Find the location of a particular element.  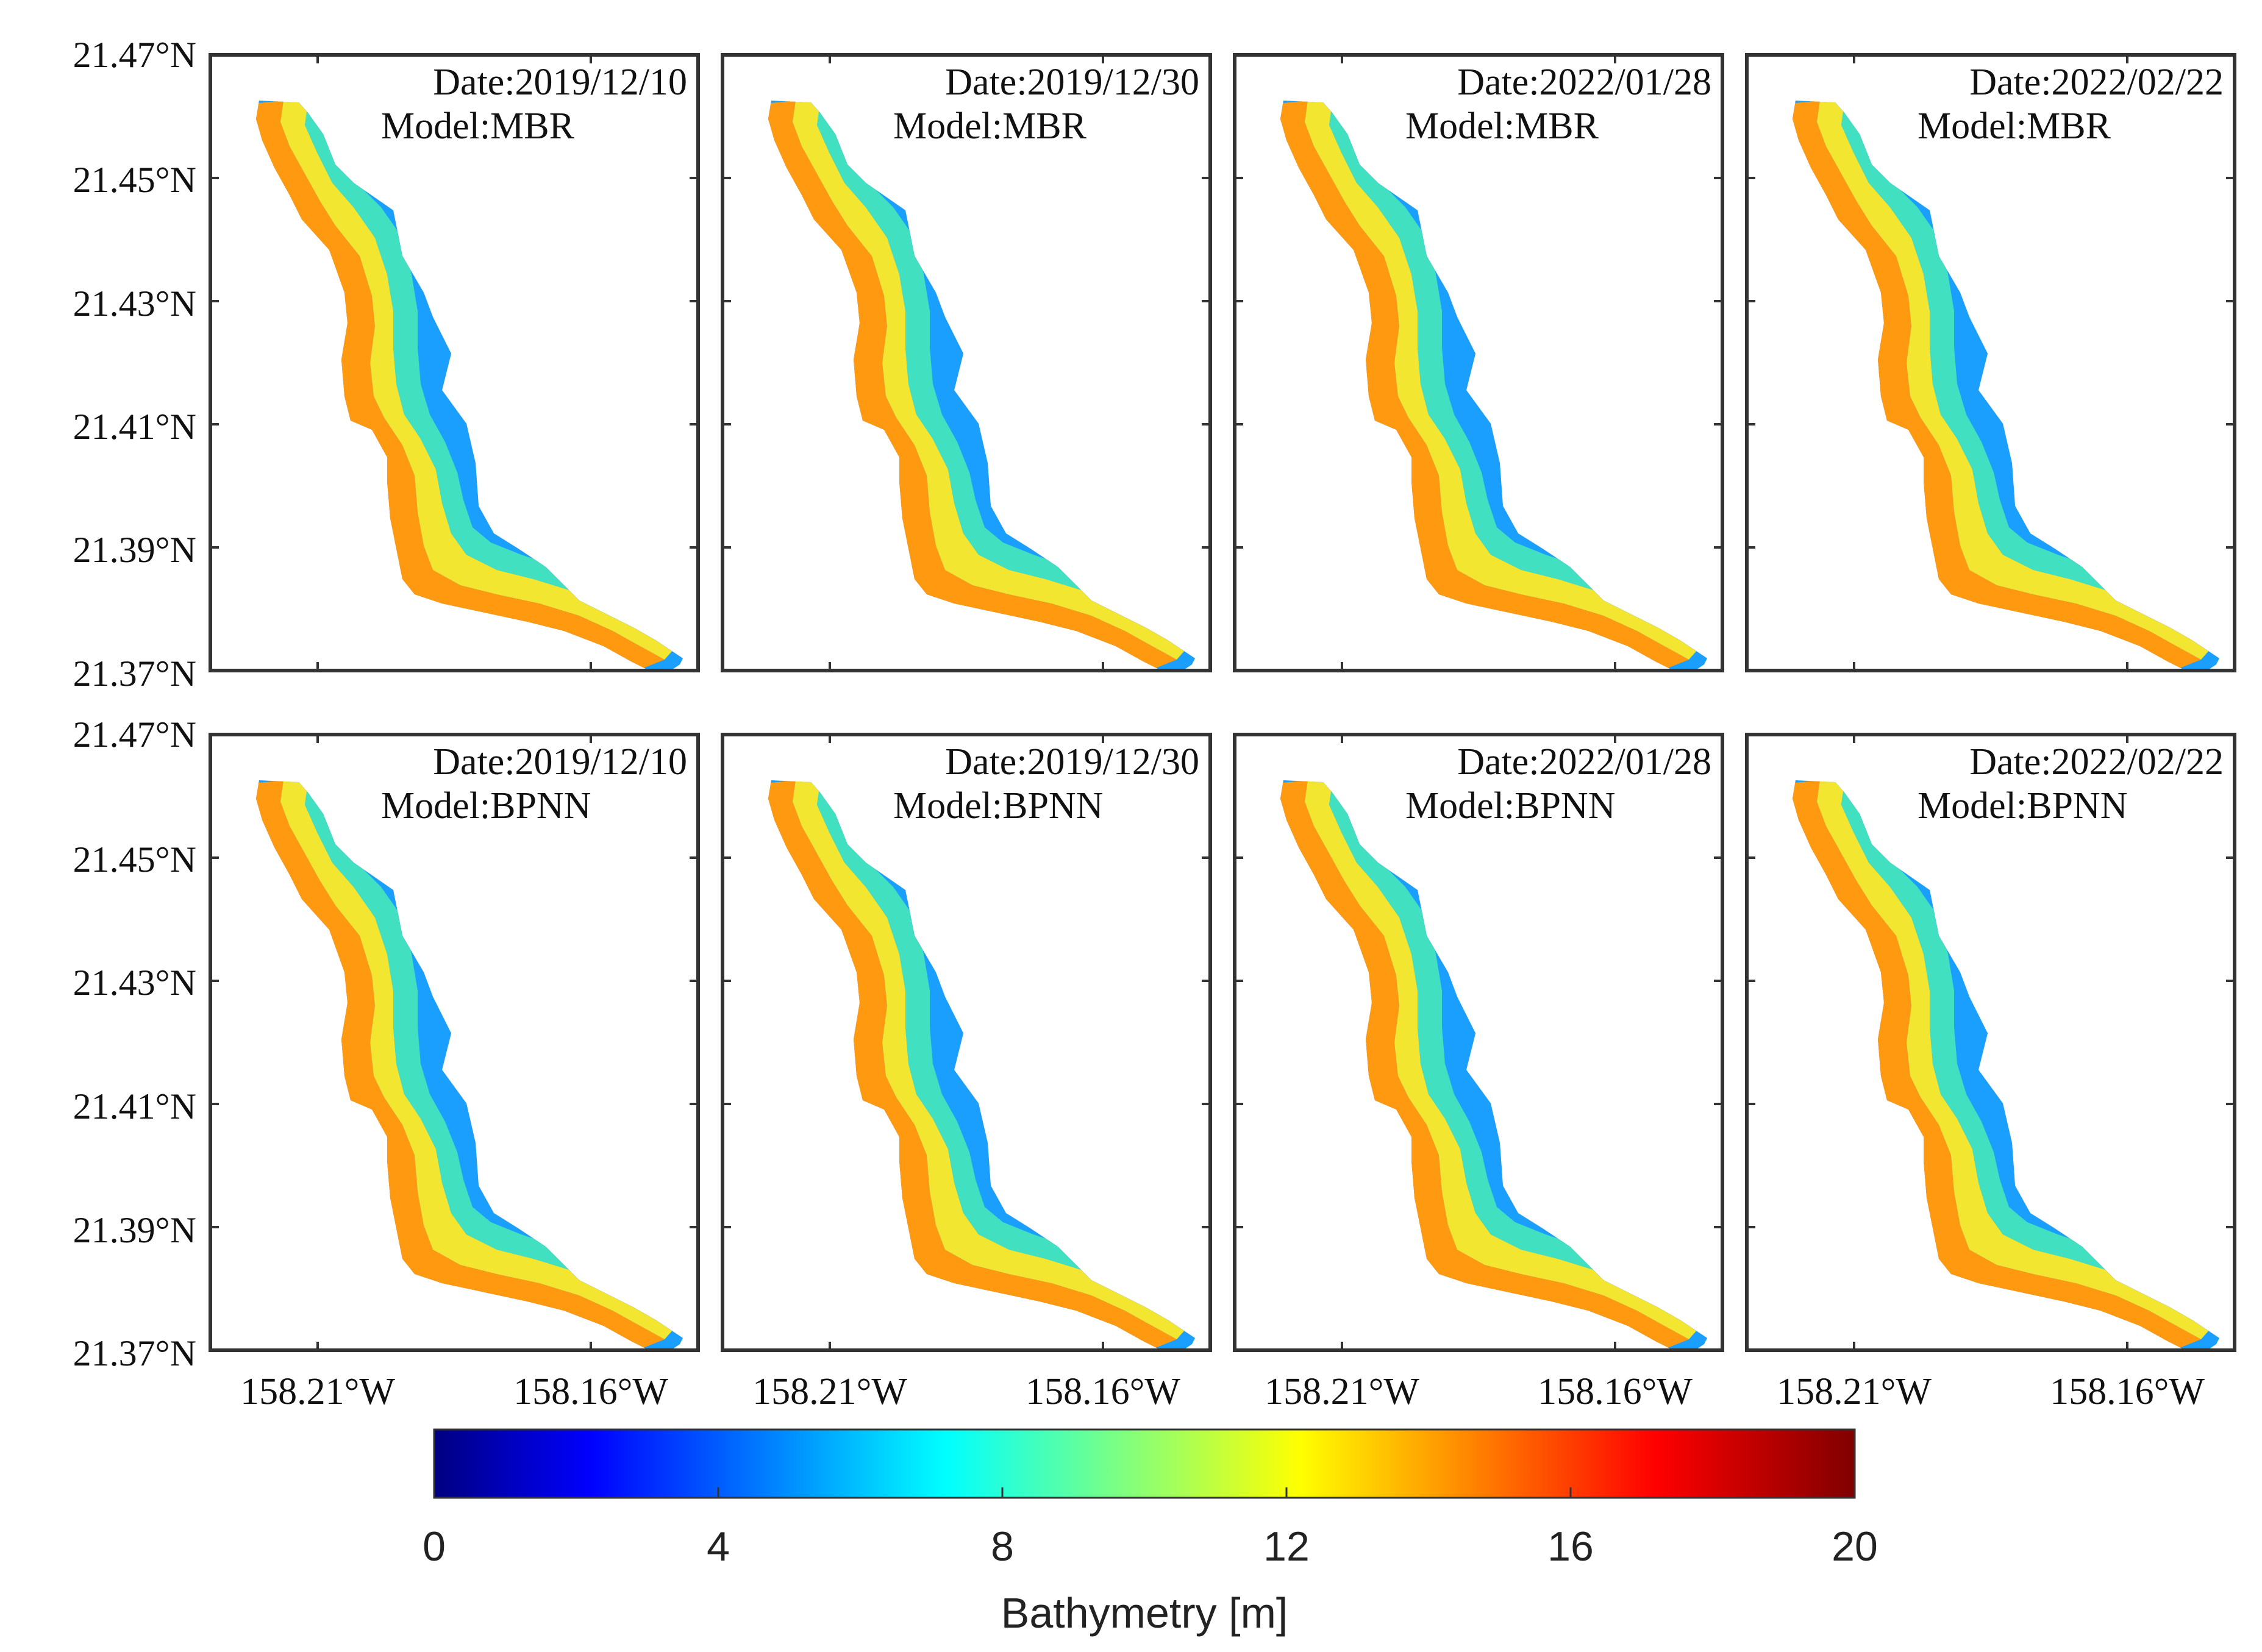

colorbar-tick-label: 8 is located at coordinates (1002, 1546).